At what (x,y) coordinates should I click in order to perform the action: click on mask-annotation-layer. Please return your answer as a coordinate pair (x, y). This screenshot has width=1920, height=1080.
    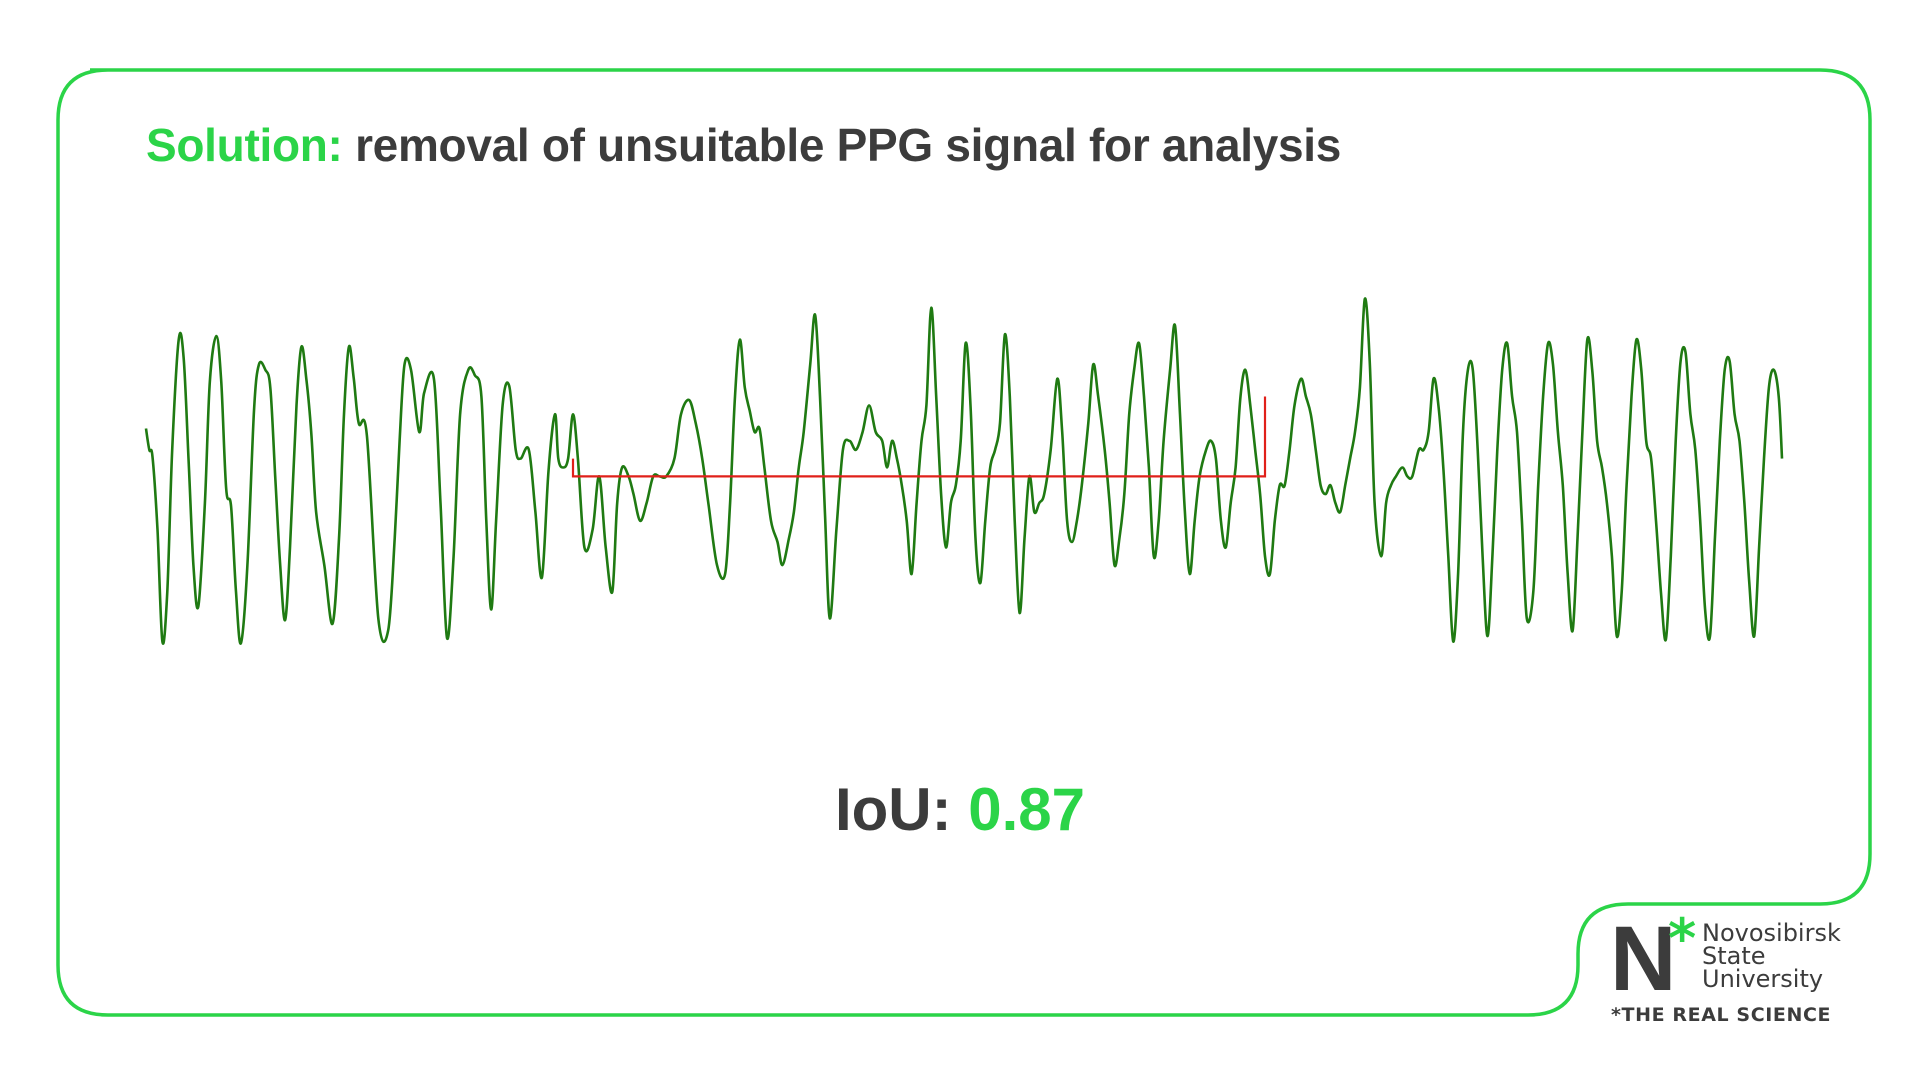
    Looking at the image, I should click on (919, 437).